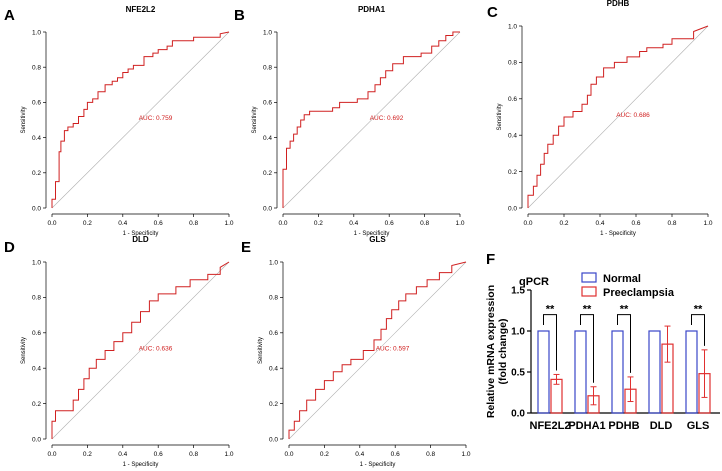 The image size is (722, 471). I want to click on y-axis-title-line-1: Relative mRNA expression, so click(491, 351).